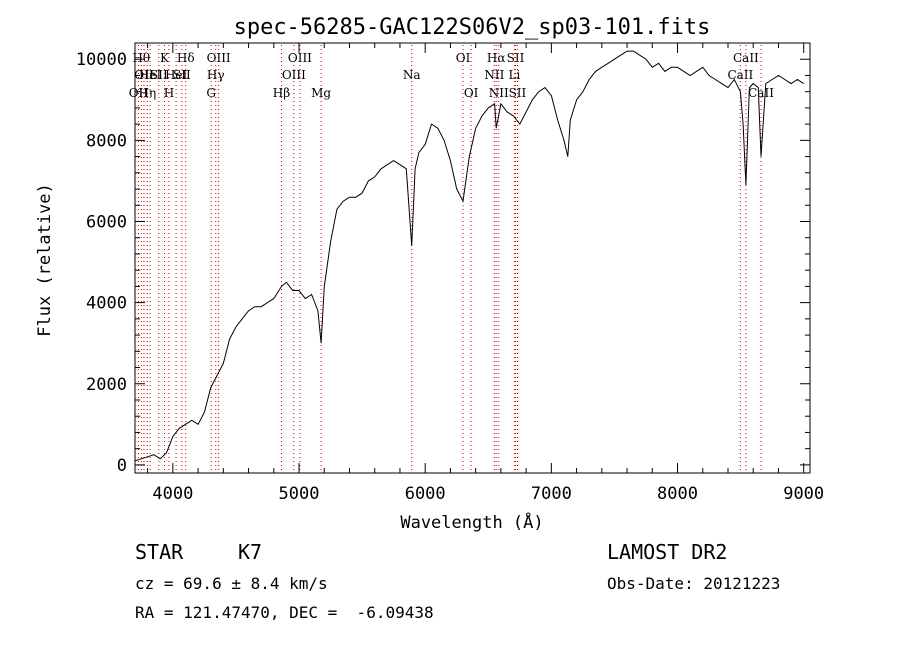 The image size is (900, 650). What do you see at coordinates (321, 93) in the screenshot?
I see `line-marker-label: Mg` at bounding box center [321, 93].